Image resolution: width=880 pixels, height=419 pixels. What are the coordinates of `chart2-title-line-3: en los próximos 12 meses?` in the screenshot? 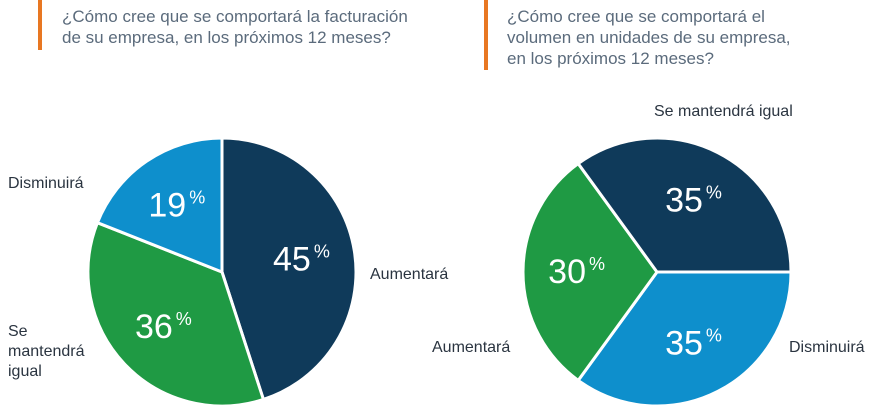 It's located at (610, 58).